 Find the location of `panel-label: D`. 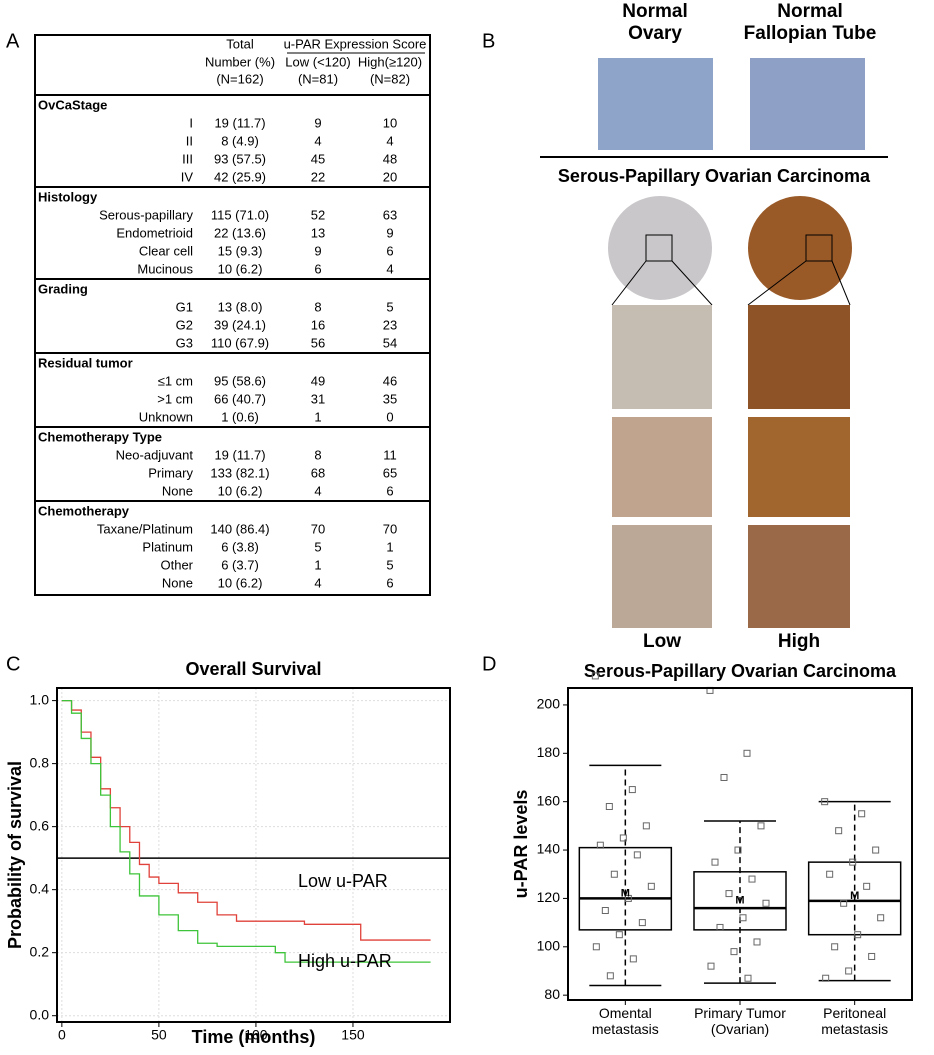

panel-label: D is located at coordinates (489, 664).